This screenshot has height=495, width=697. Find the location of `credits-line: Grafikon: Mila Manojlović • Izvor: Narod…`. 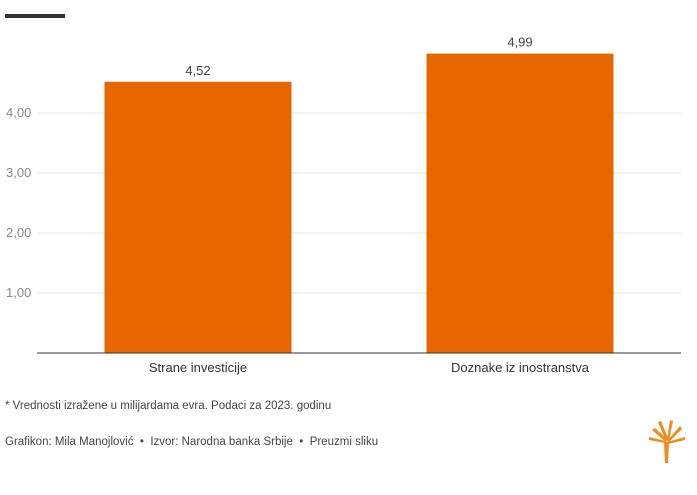

credits-line: Grafikon: Mila Manojlović • Izvor: Narod… is located at coordinates (191, 442).